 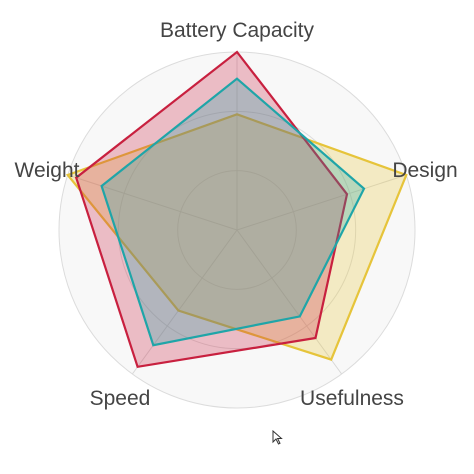 I want to click on axis-label-weight: Weight, so click(x=47, y=170).